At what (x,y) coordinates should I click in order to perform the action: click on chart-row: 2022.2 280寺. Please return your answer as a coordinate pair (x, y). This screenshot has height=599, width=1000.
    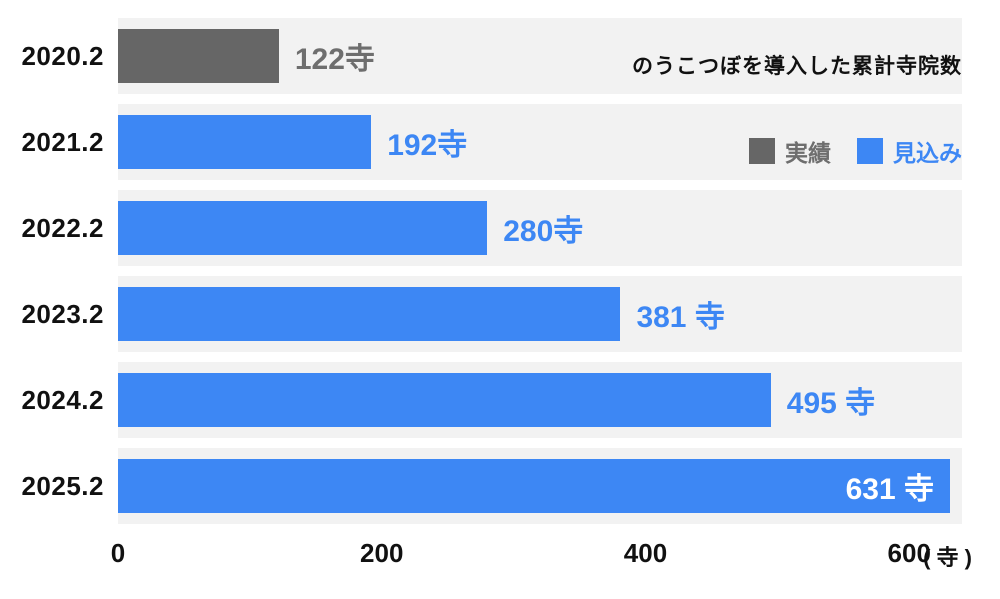
    Looking at the image, I should click on (500, 228).